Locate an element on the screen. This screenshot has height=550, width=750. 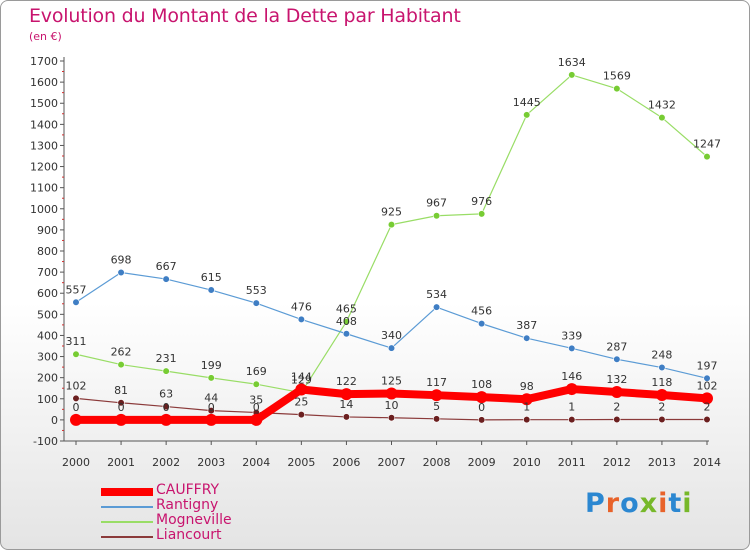
y-tick-label: 1300 is located at coordinates (44, 145).